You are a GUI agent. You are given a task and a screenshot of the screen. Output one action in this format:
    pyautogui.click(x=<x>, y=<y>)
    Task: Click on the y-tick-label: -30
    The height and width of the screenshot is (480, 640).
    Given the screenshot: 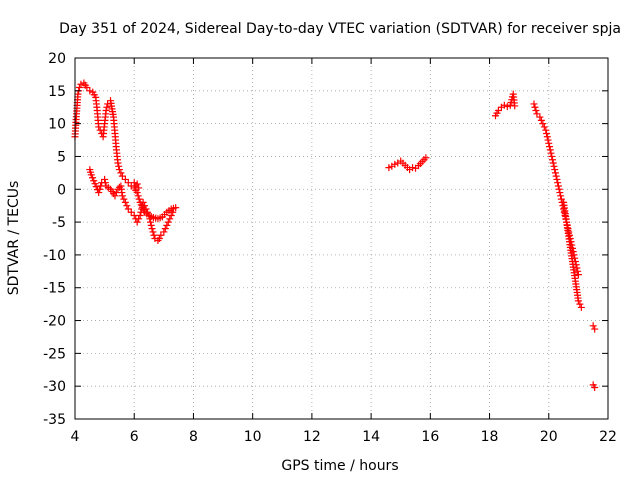 What is the action you would take?
    pyautogui.click(x=54, y=387)
    